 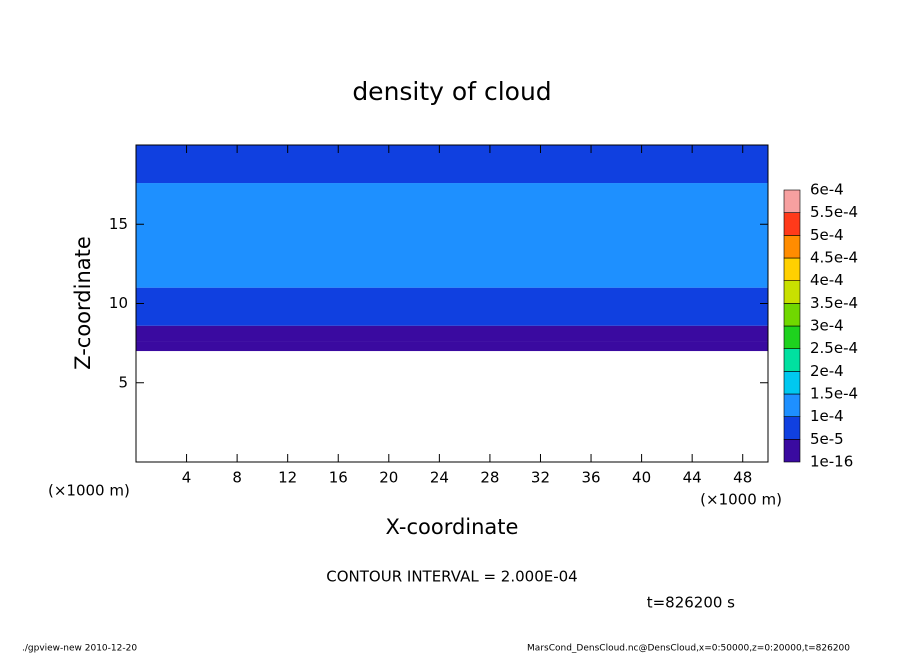 What do you see at coordinates (388, 478) in the screenshot?
I see `x-tick-label: 20` at bounding box center [388, 478].